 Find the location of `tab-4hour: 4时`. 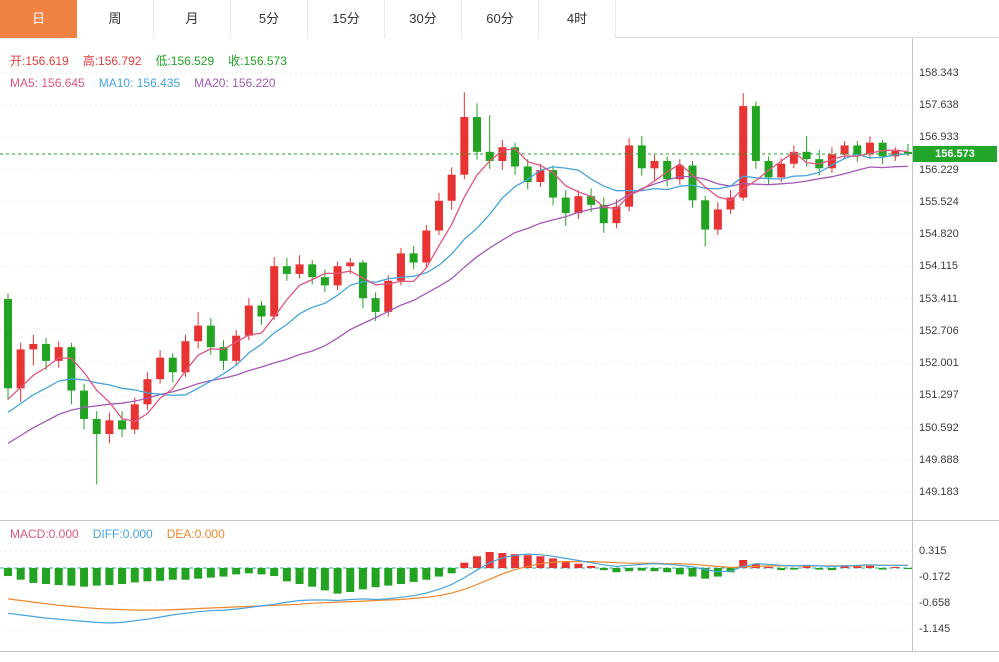

tab-4hour: 4时 is located at coordinates (577, 19).